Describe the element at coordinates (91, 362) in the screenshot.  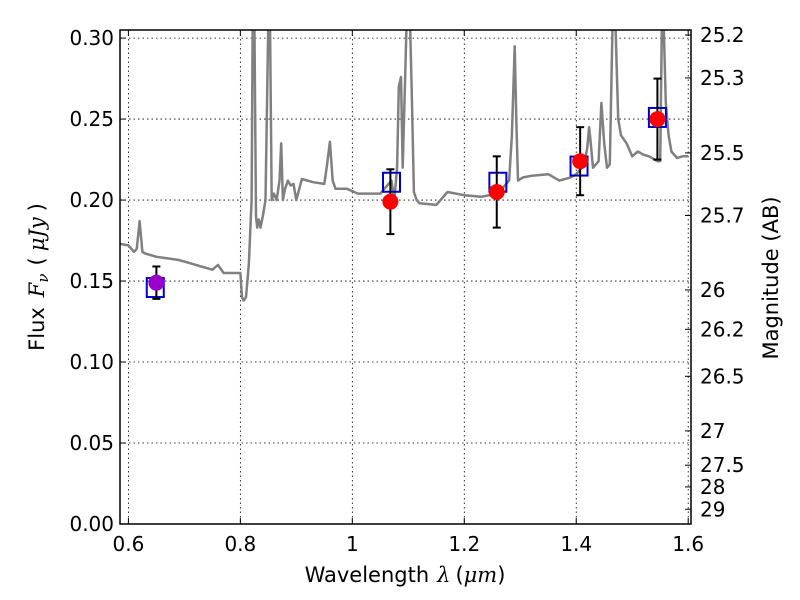
I see `y-tick-label: 0.10` at that location.